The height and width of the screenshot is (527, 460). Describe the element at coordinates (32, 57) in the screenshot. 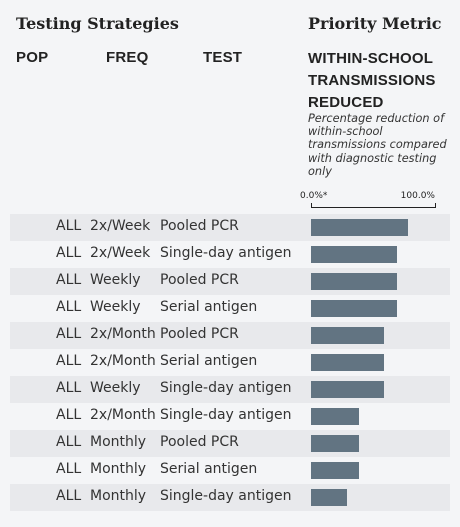

I see `column-header-pop: POP` at that location.